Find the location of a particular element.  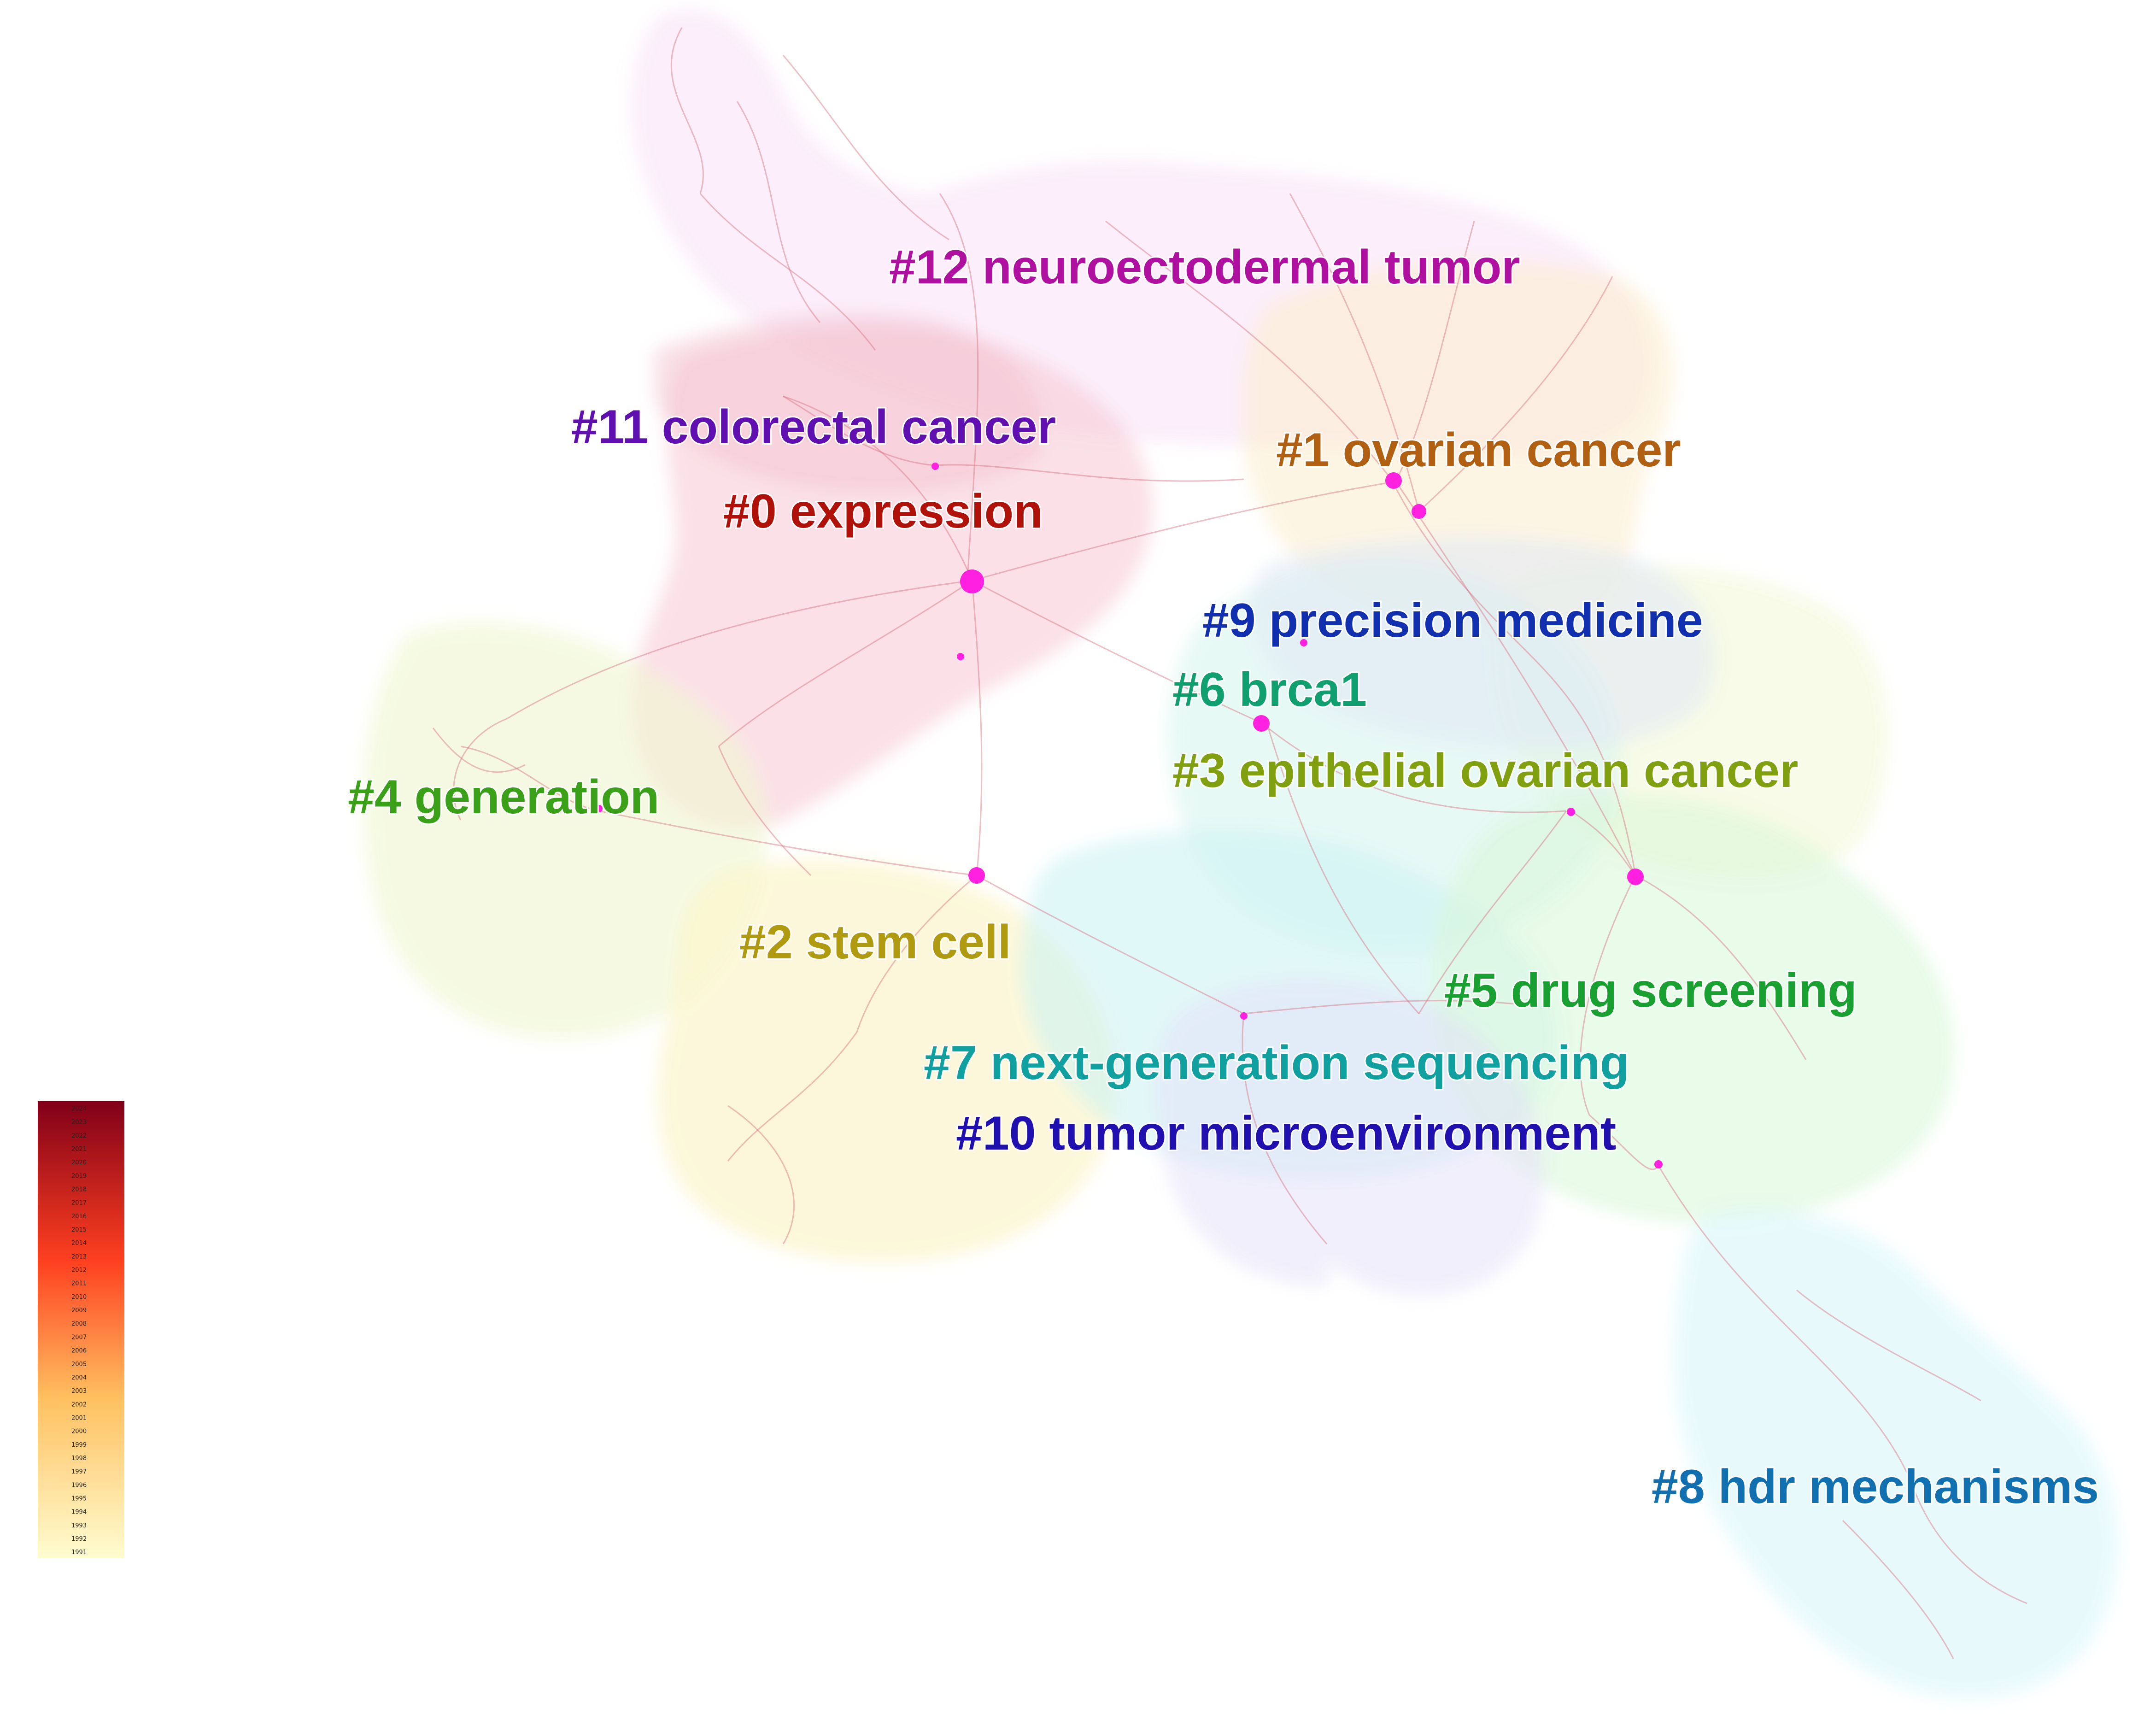

node-colorectal is located at coordinates (935, 466).